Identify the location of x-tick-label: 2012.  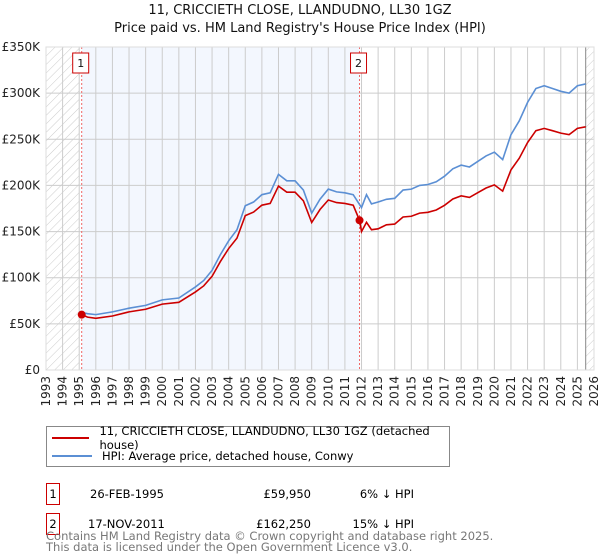
(362, 391).